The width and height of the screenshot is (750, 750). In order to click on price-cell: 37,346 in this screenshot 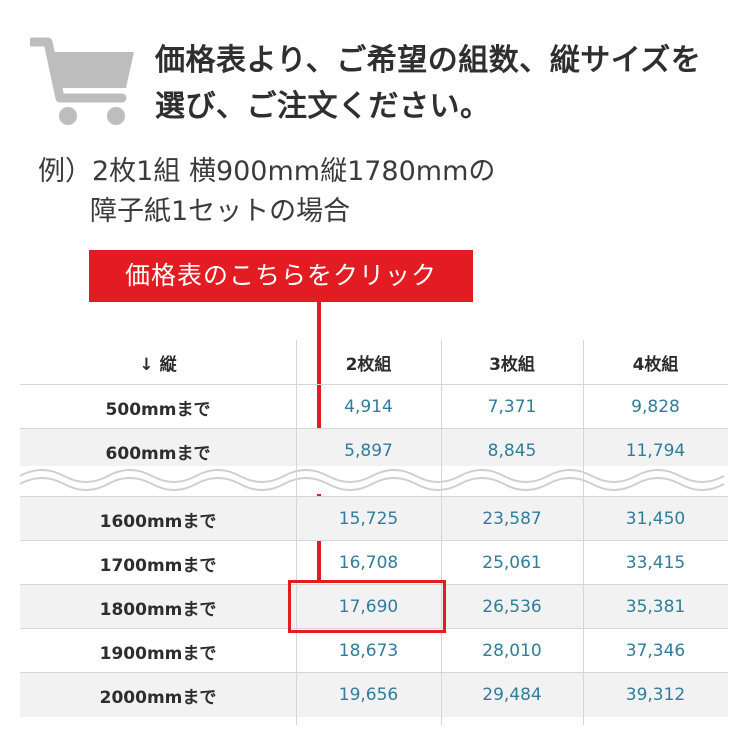, I will do `click(655, 651)`.